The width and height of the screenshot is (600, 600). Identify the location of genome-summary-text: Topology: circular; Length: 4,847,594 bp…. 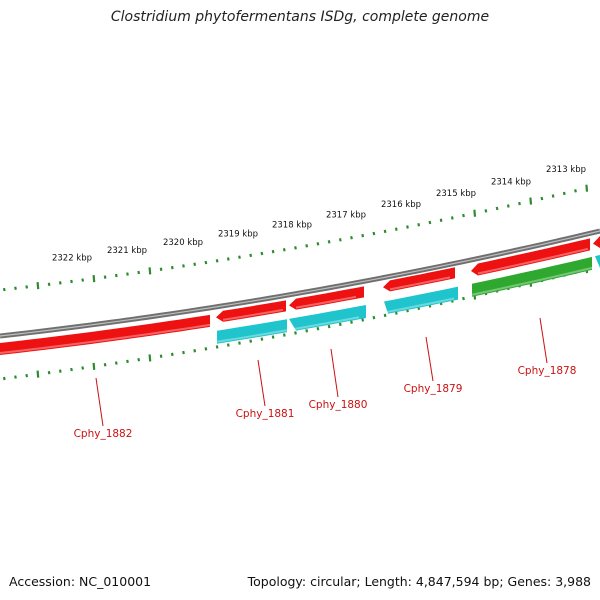
(419, 581).